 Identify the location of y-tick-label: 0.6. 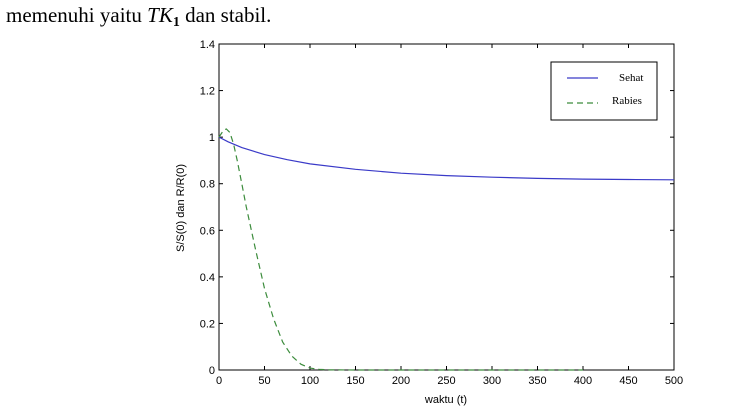
(207, 231).